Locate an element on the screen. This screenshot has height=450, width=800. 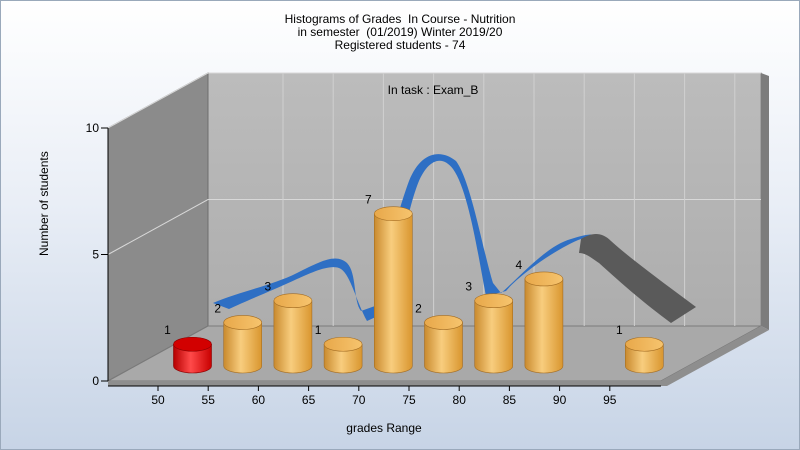
chart-subtitle-semester: in semester (01/2019) Winter 2019/20 is located at coordinates (400, 32).